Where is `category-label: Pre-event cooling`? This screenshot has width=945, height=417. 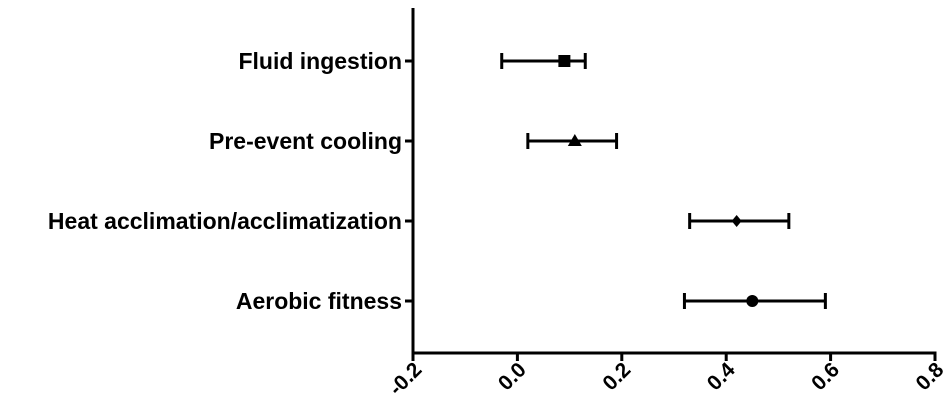 category-label: Pre-event cooling is located at coordinates (305, 141).